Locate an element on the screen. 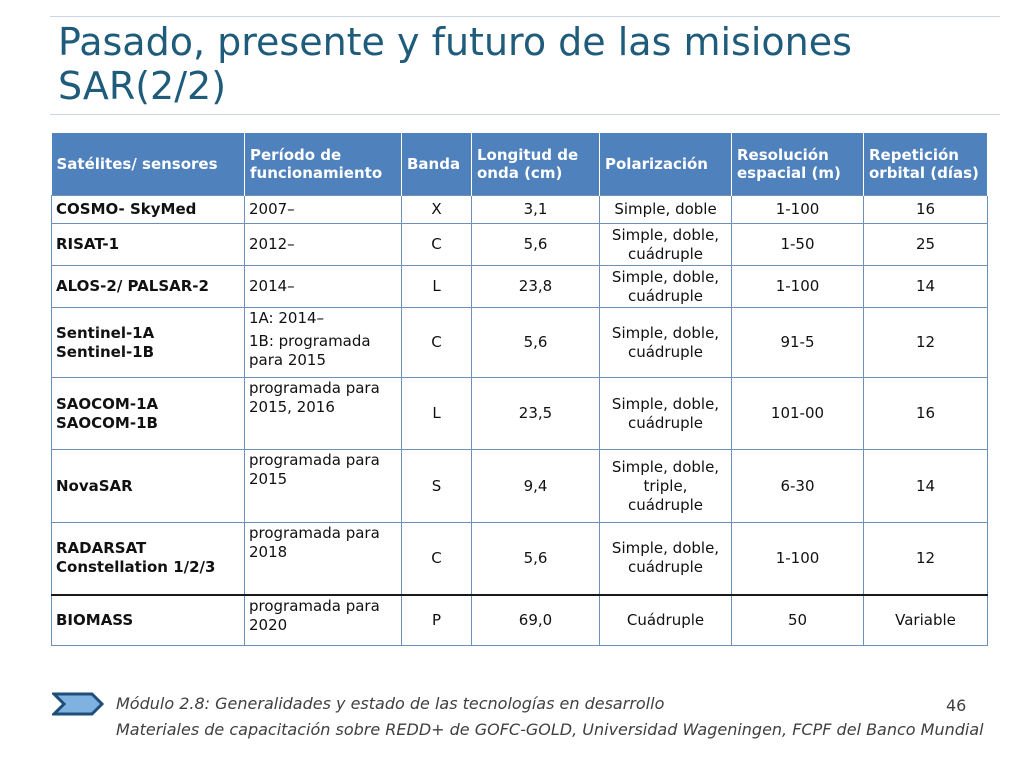 Image resolution: width=1024 pixels, height=768 pixels. cell-line: 2007– is located at coordinates (272, 209).